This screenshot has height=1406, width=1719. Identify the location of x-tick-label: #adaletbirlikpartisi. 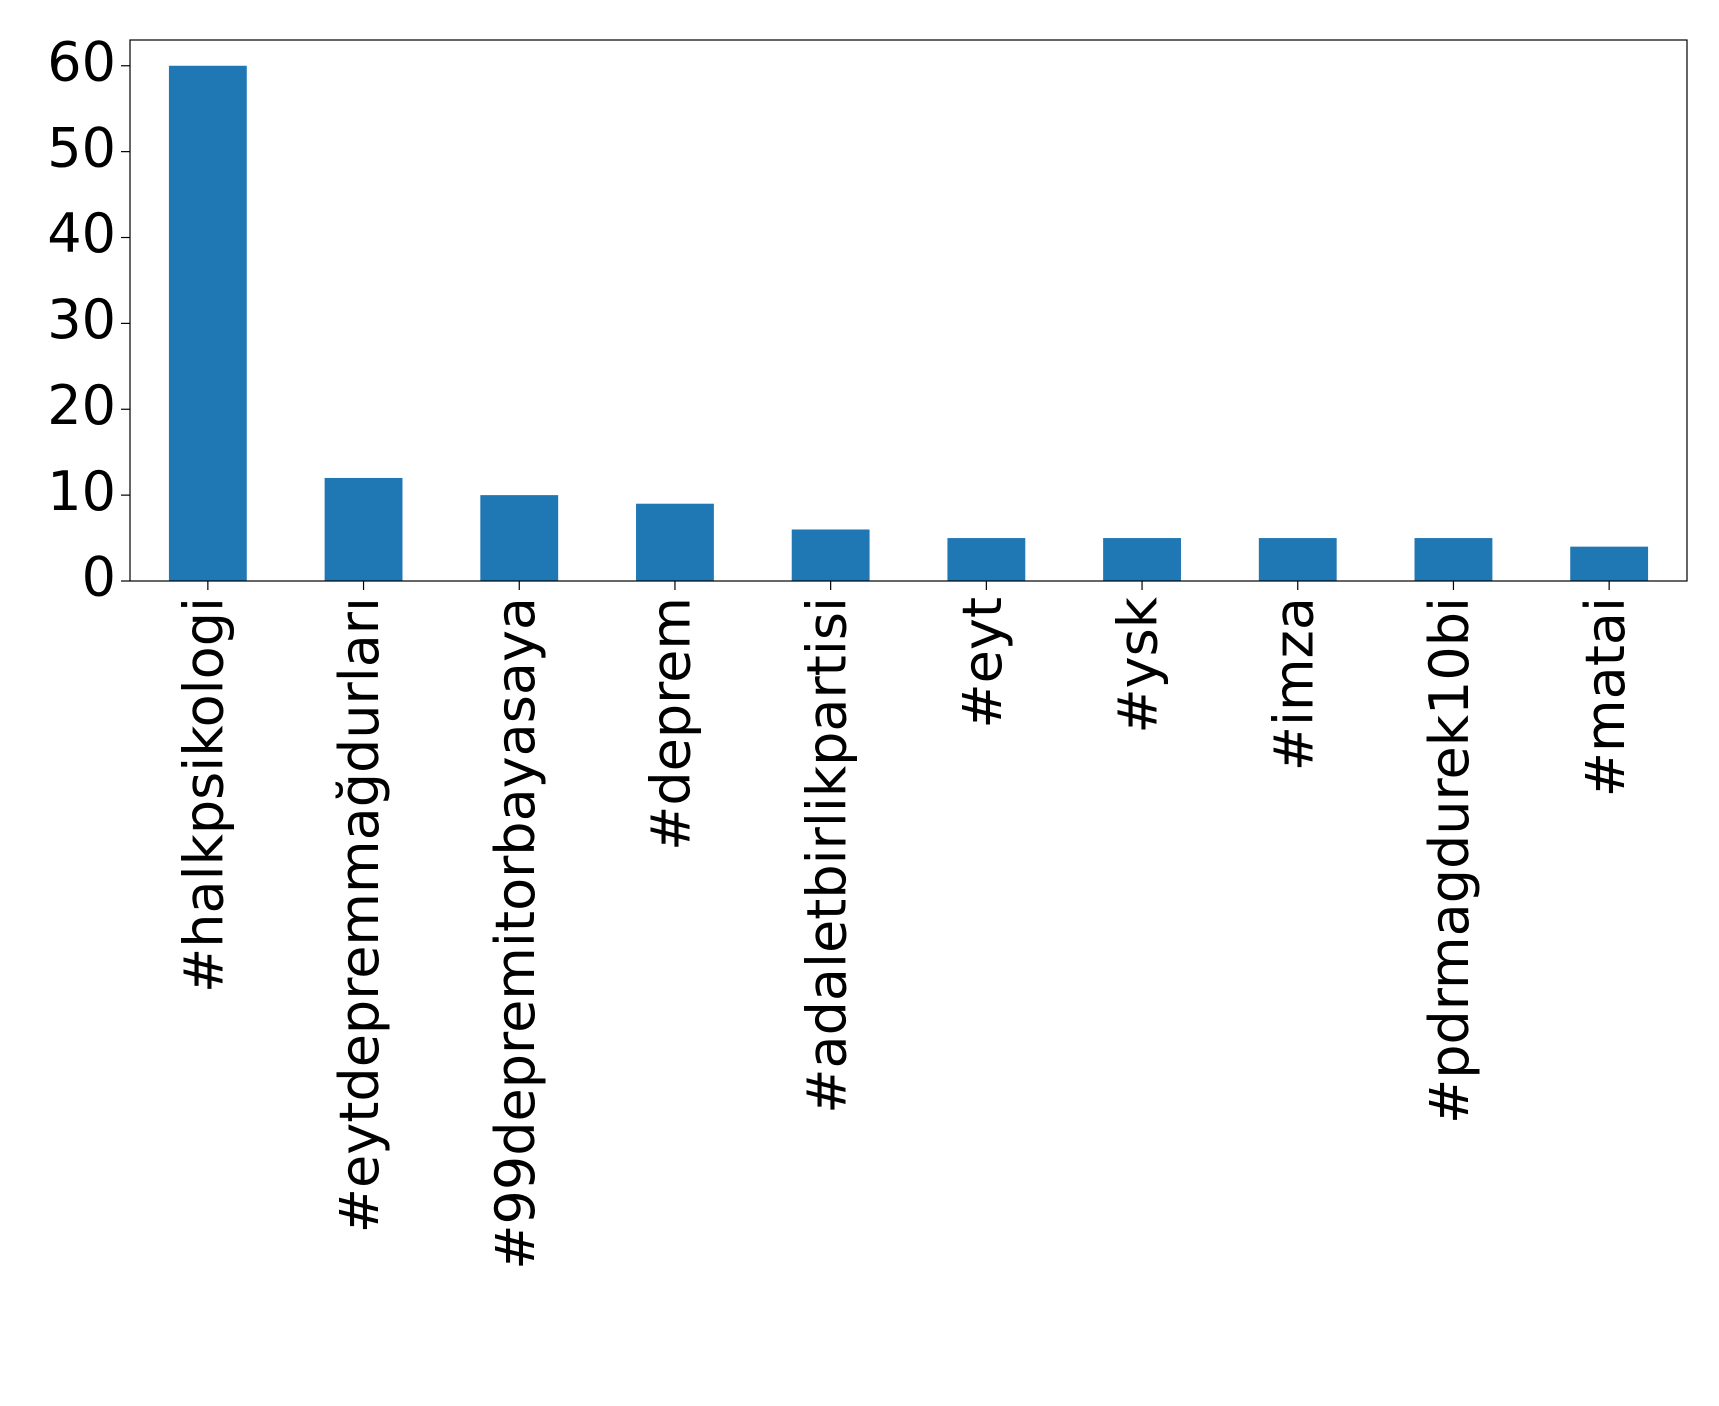
(826, 855).